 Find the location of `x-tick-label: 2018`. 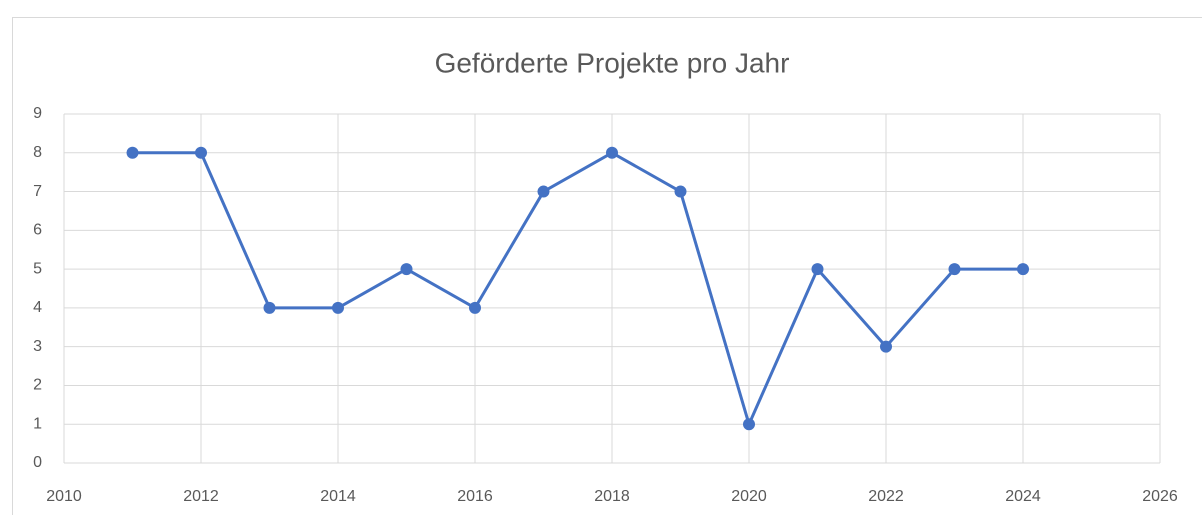

x-tick-label: 2018 is located at coordinates (612, 496).